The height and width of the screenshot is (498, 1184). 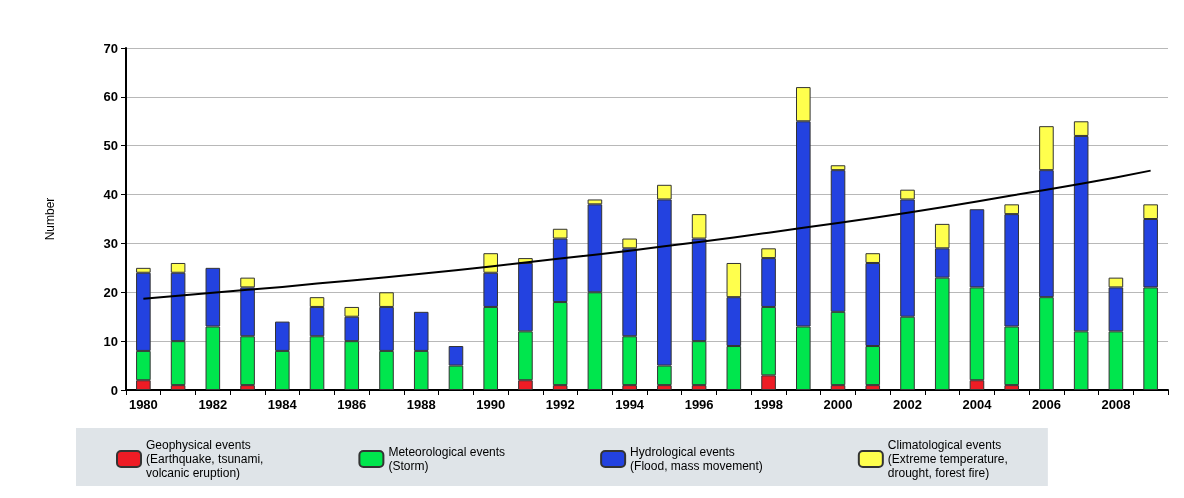 I want to click on y-tick-label: 10, so click(x=110, y=341).